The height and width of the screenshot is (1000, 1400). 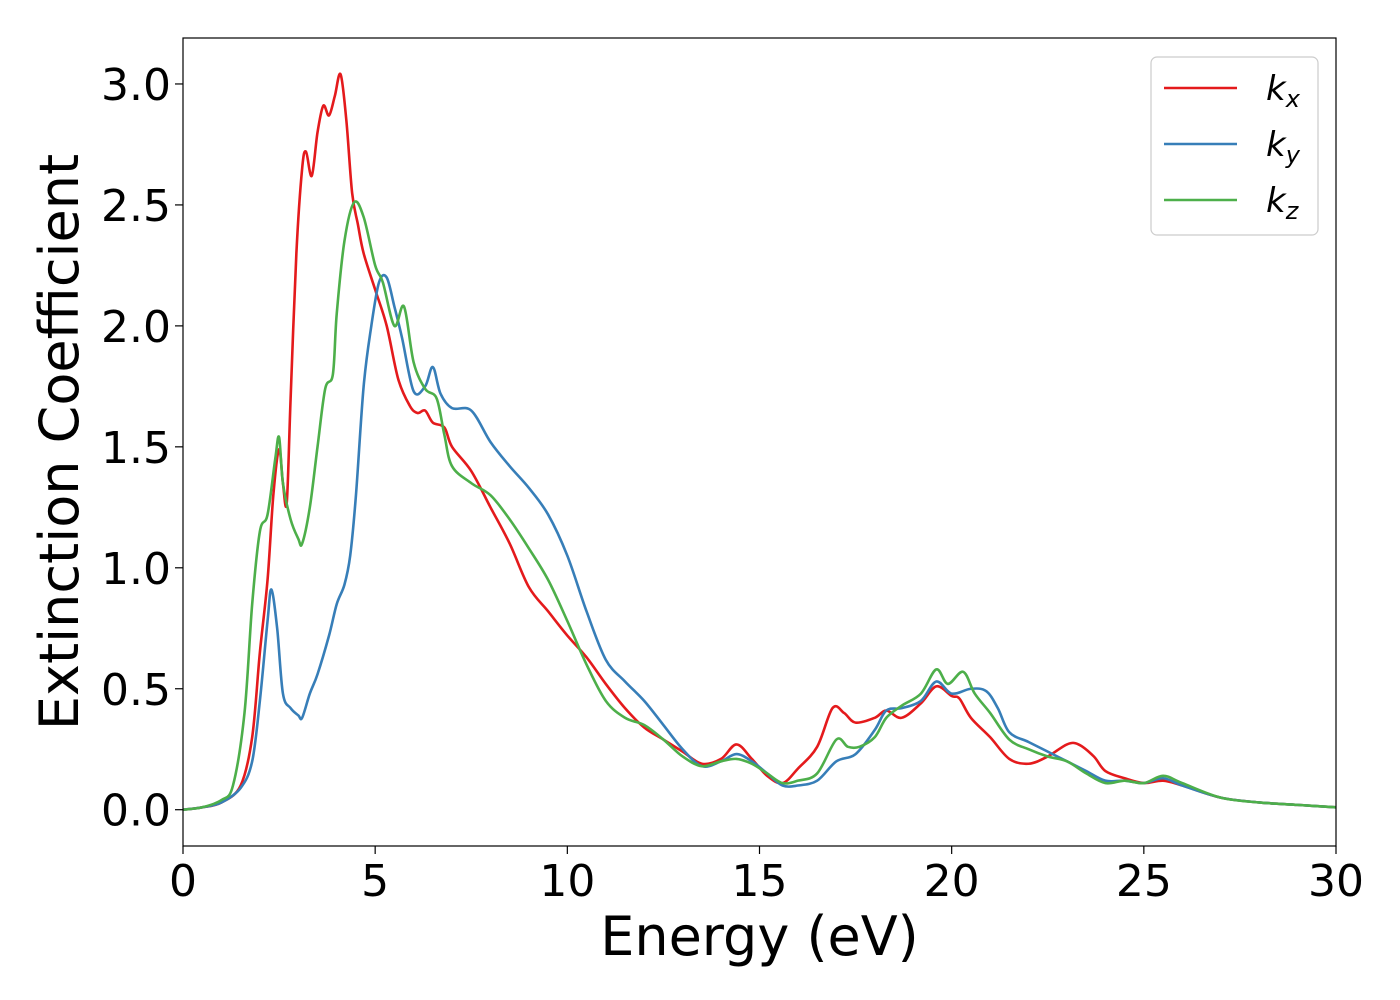 I want to click on x-tick-label: 30, so click(x=1336, y=881).